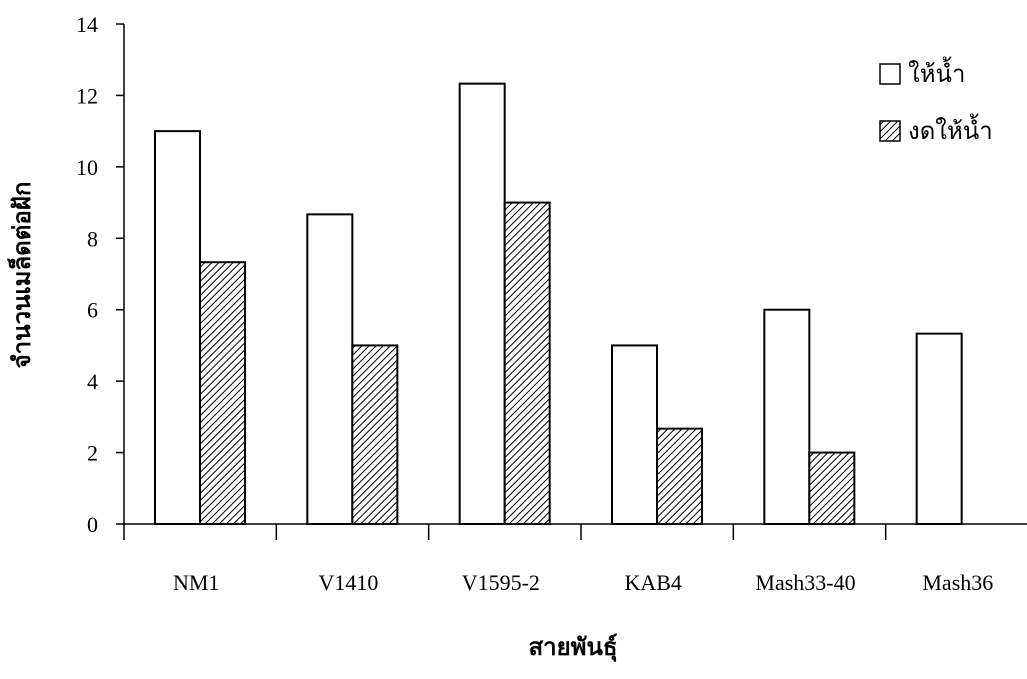 This screenshot has height=679, width=1027. I want to click on y-tick-label: 0, so click(92, 524).